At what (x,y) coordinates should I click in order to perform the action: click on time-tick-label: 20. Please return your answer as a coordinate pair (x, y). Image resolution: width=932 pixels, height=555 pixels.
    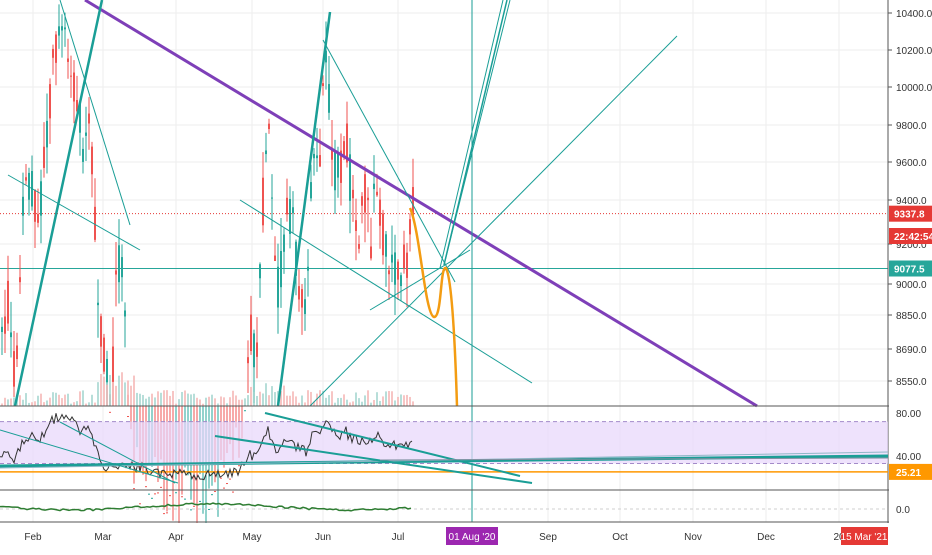
    Looking at the image, I should click on (839, 537).